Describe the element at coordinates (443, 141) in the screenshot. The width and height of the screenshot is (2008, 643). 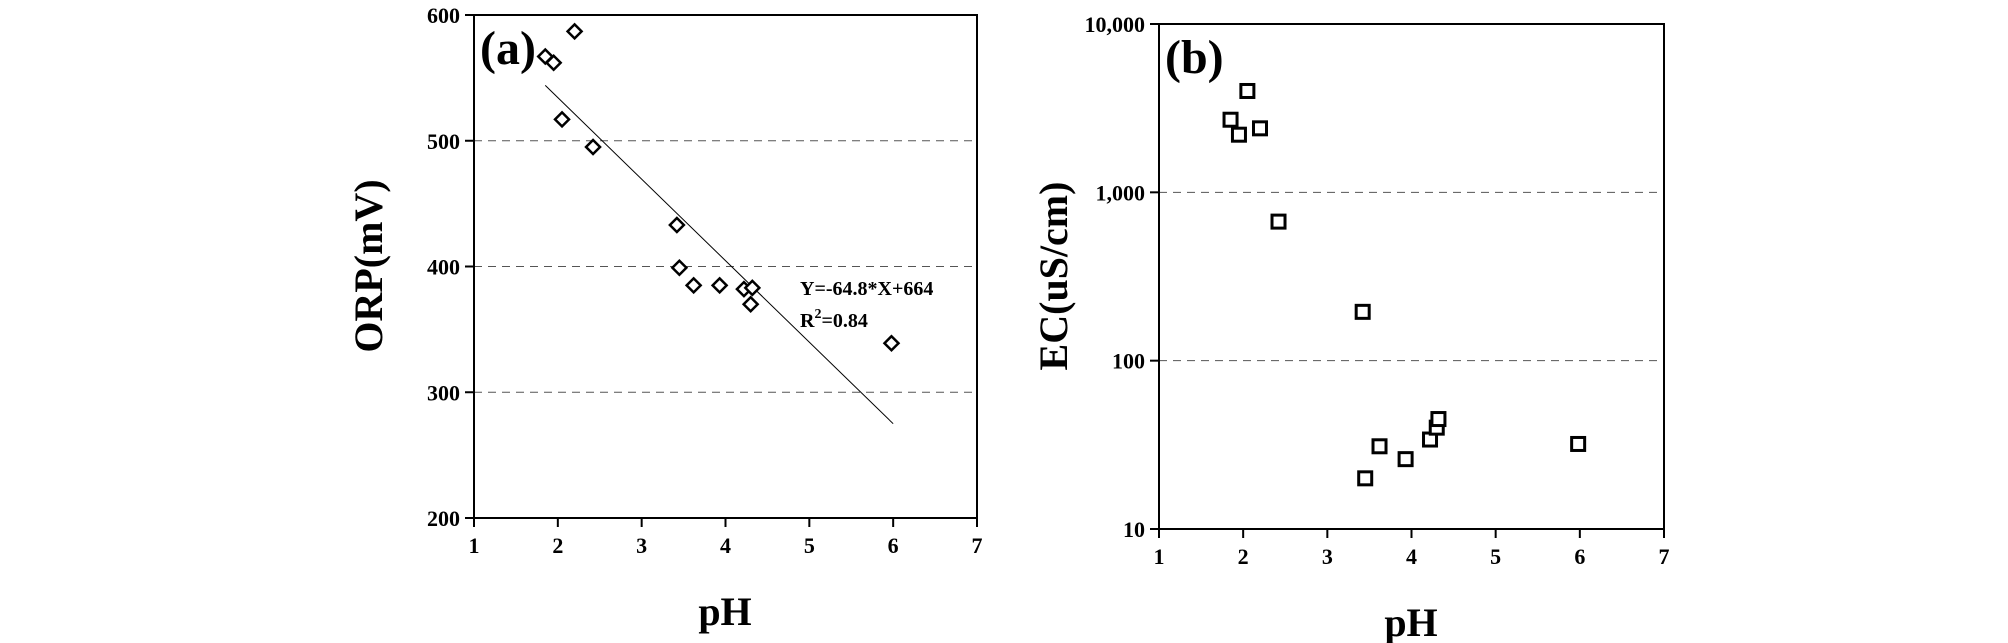
I see `y-tick-label: 500` at that location.